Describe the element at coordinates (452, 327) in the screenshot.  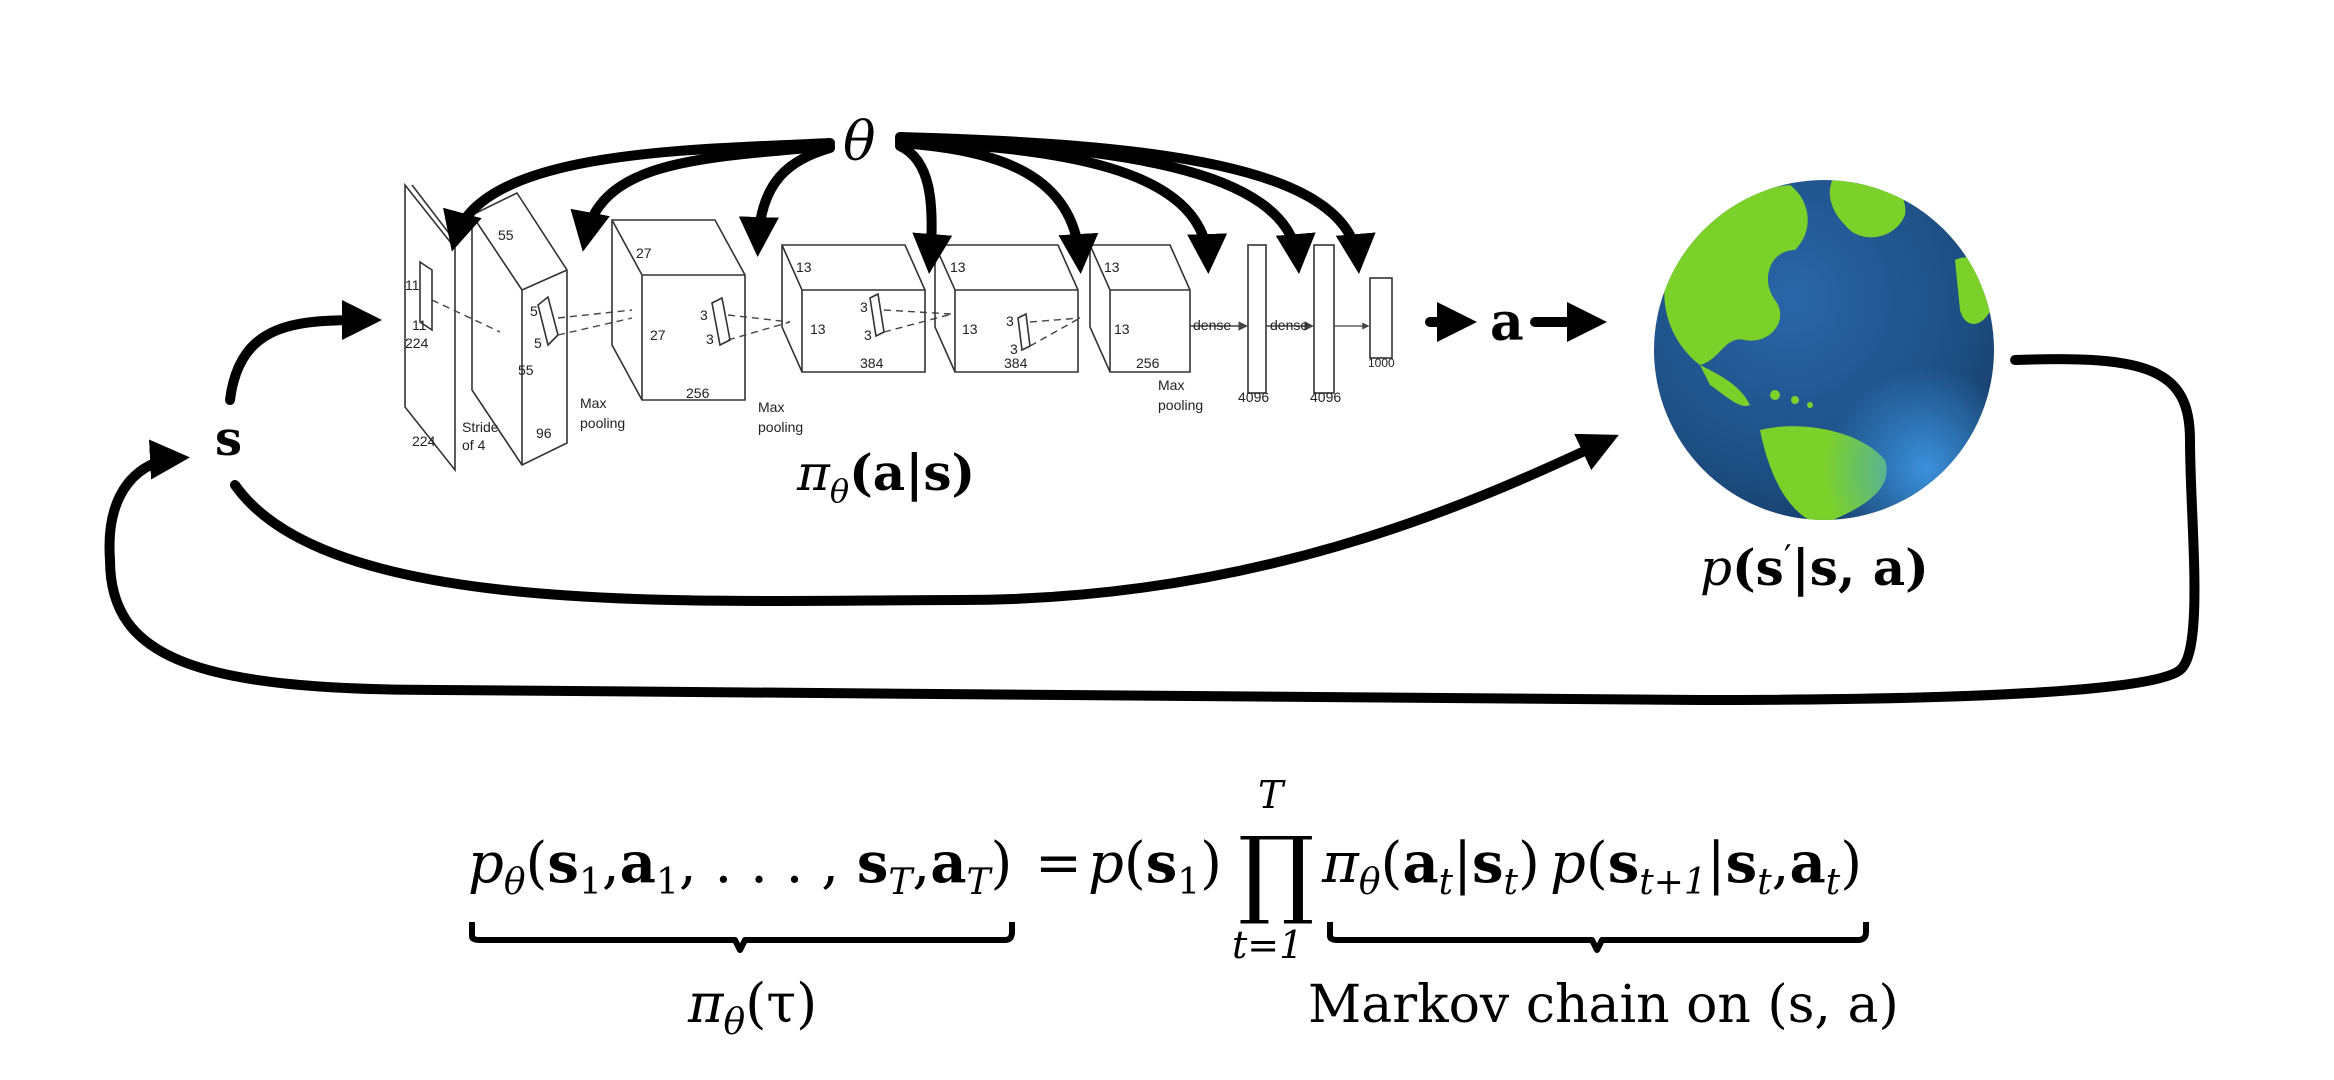
I see `cnn-input-layer: 11 11 224 224 Stride of 4` at that location.